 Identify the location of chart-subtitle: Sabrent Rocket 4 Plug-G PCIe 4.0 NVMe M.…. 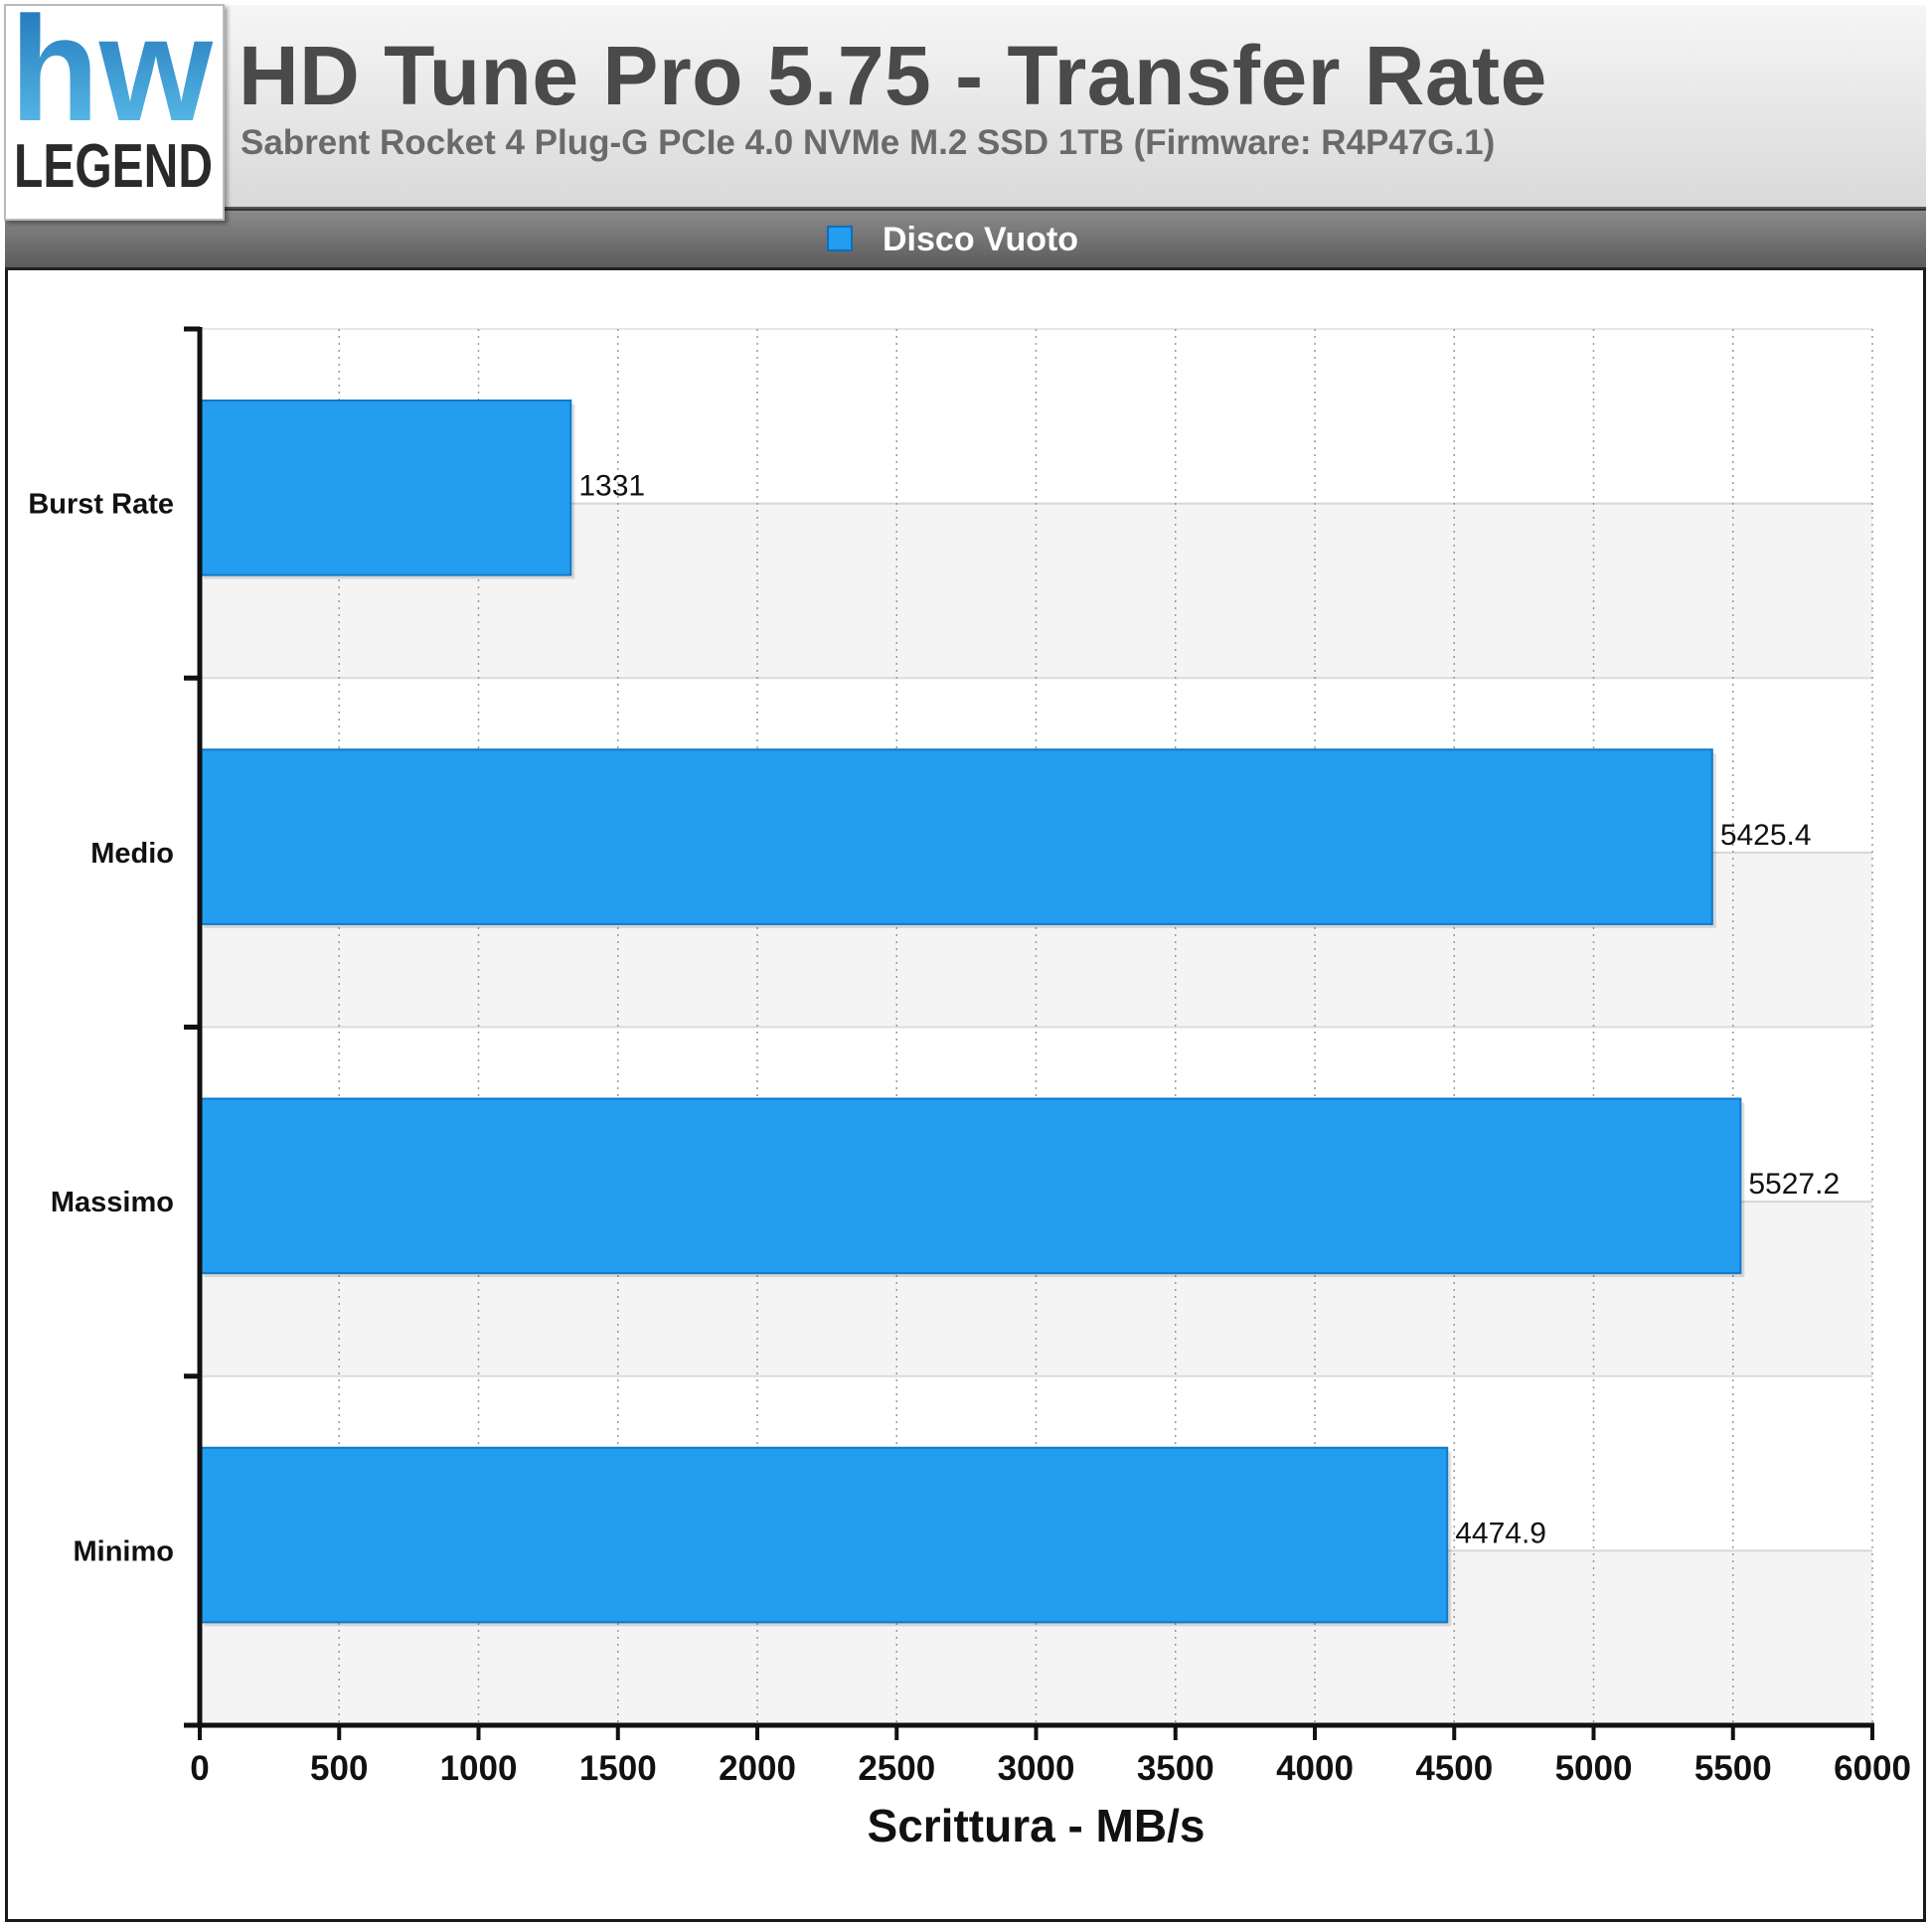
(868, 142).